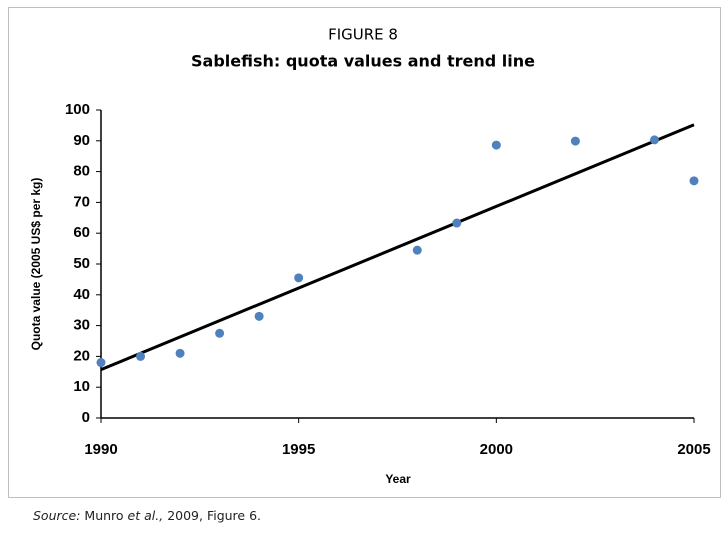  I want to click on source-note: Source: Munro et al., 2009, Figure 6., so click(147, 515).